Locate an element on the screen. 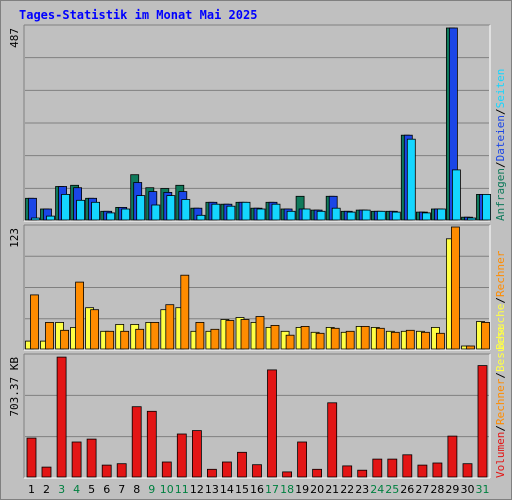  x-tick-label-day-21: 21 is located at coordinates (332, 489).